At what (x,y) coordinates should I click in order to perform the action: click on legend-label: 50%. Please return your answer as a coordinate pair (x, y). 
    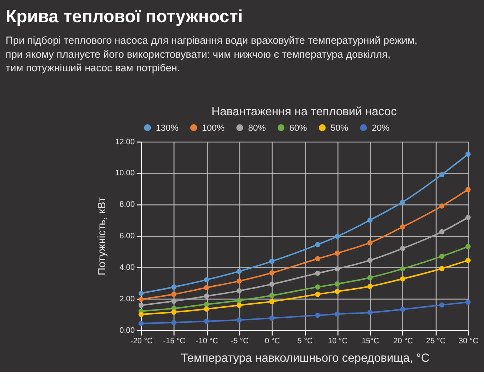
    Looking at the image, I should click on (339, 127).